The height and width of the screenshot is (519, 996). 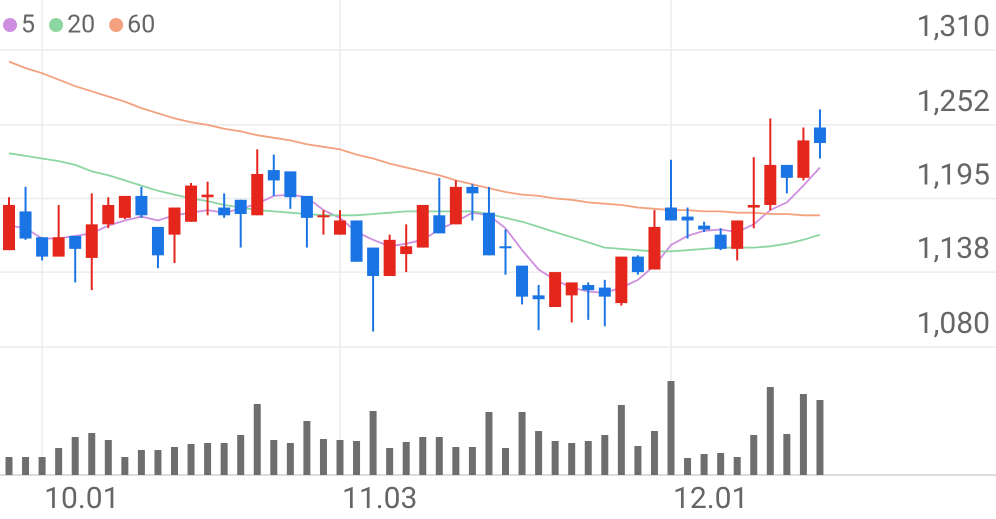 I want to click on legend-label: 20, so click(x=81, y=25).